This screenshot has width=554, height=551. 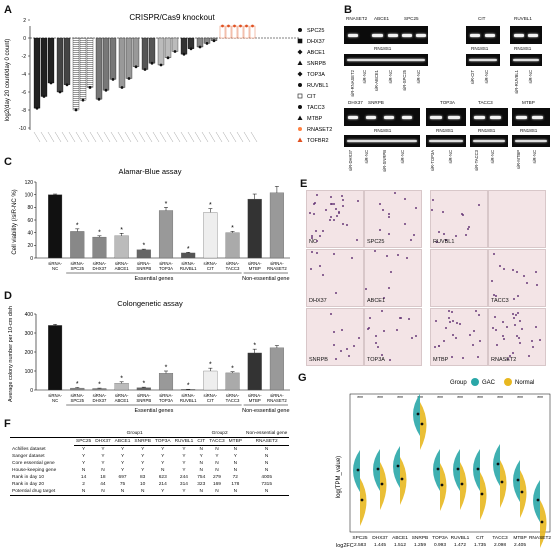 What do you see at coordinates (83, 484) in the screenshot?
I see `table-cell: 2` at bounding box center [83, 484].